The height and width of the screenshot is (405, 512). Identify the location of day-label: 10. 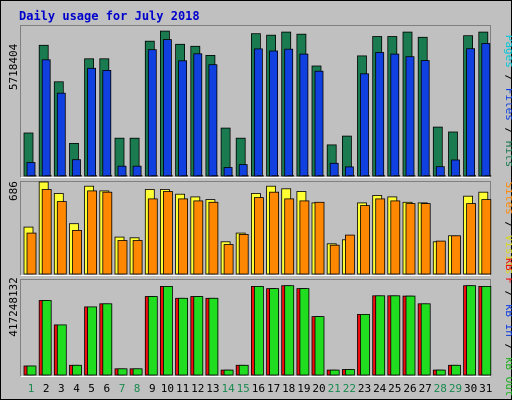
(167, 388).